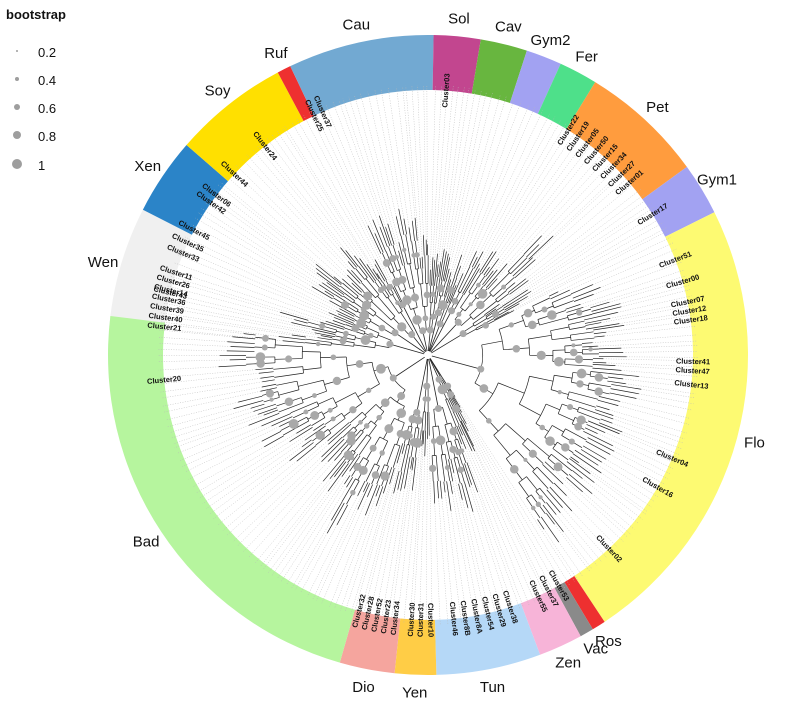 The height and width of the screenshot is (706, 787). Describe the element at coordinates (454, 618) in the screenshot. I see `cluster-label: Cluster46` at that location.